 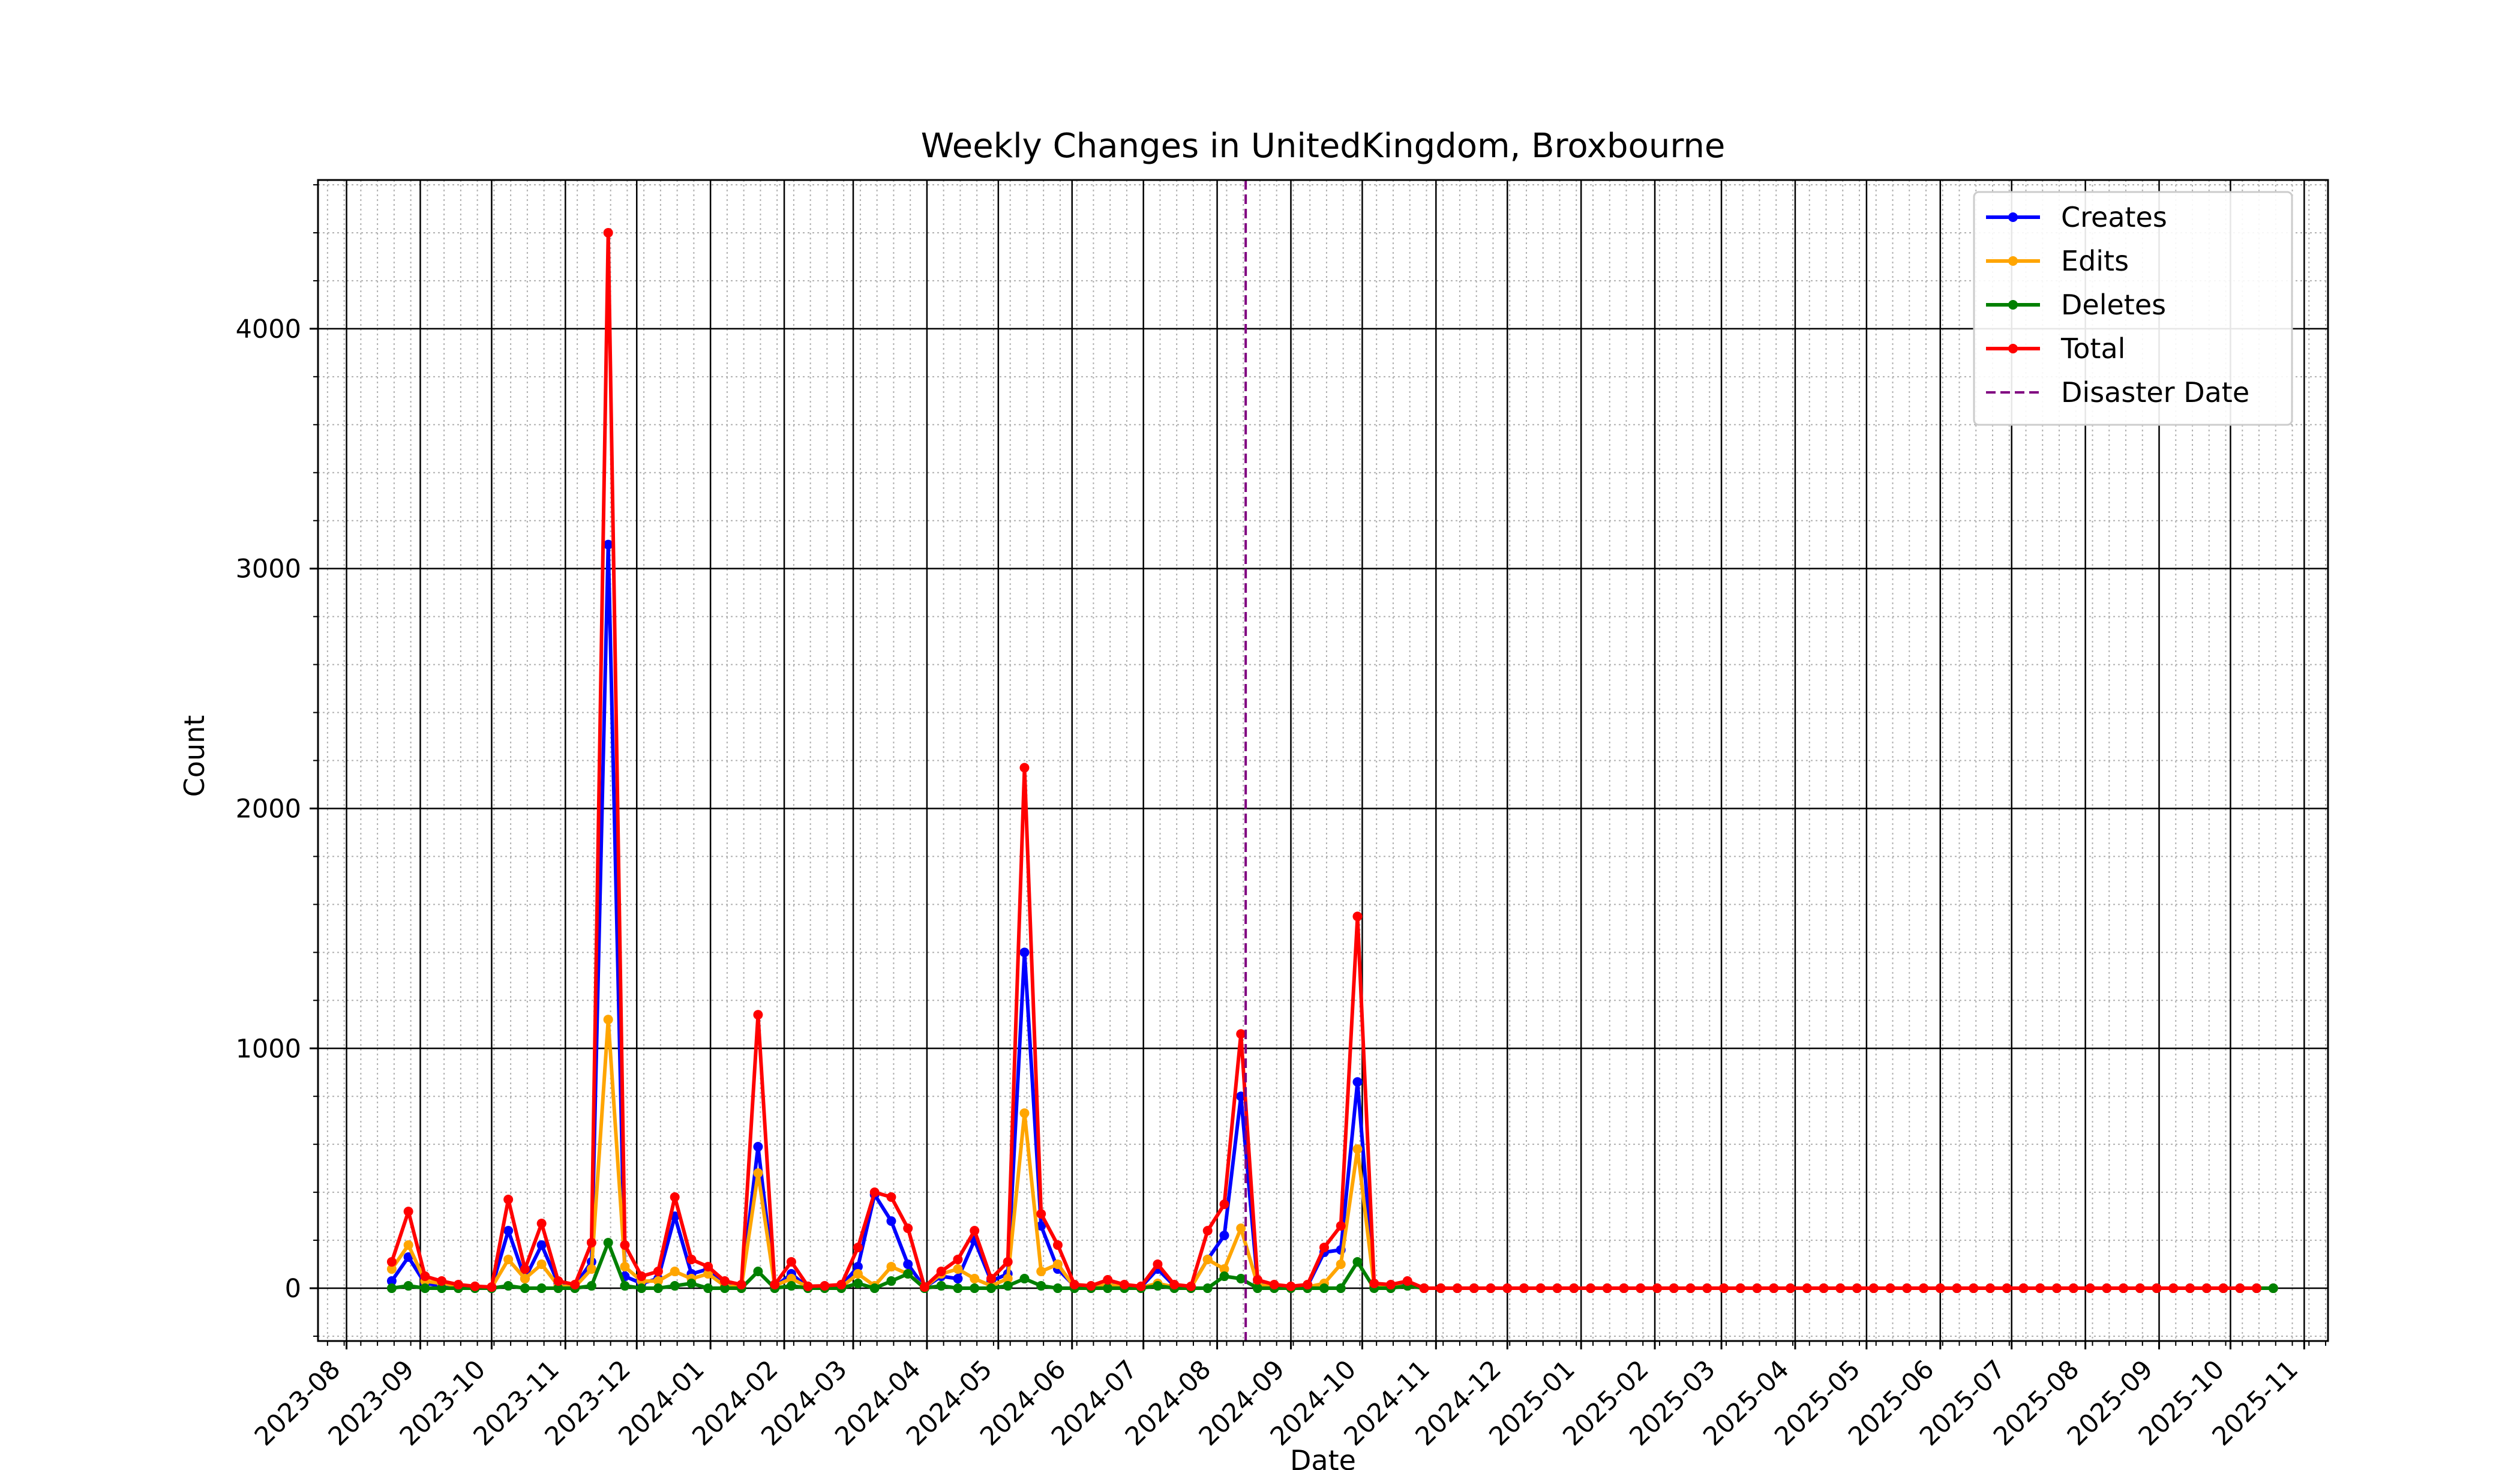 What do you see at coordinates (268, 1049) in the screenshot?
I see `y-tick-label: 1000` at bounding box center [268, 1049].